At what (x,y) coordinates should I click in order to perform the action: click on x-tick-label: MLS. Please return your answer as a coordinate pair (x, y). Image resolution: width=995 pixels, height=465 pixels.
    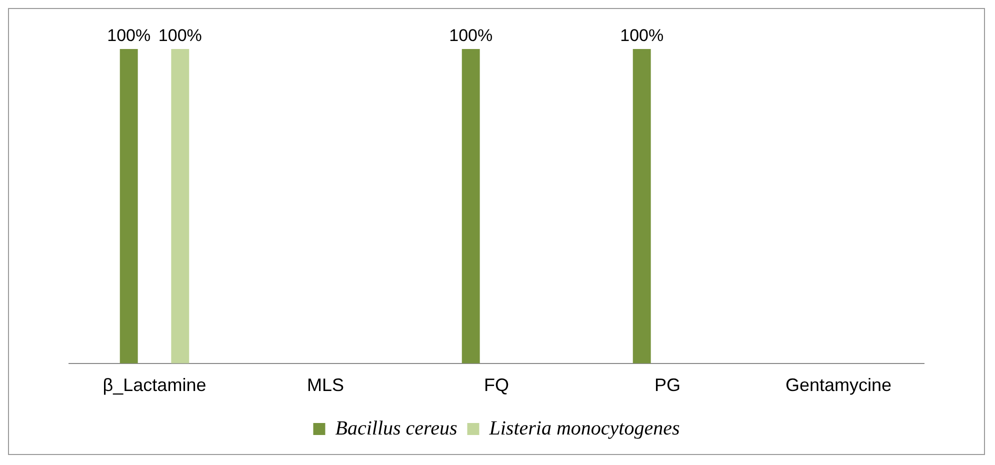
    Looking at the image, I should click on (325, 385).